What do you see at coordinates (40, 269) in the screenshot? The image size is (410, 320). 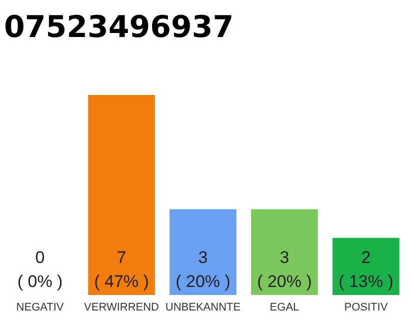 I see `data-label: 0 ( 0% )` at bounding box center [40, 269].